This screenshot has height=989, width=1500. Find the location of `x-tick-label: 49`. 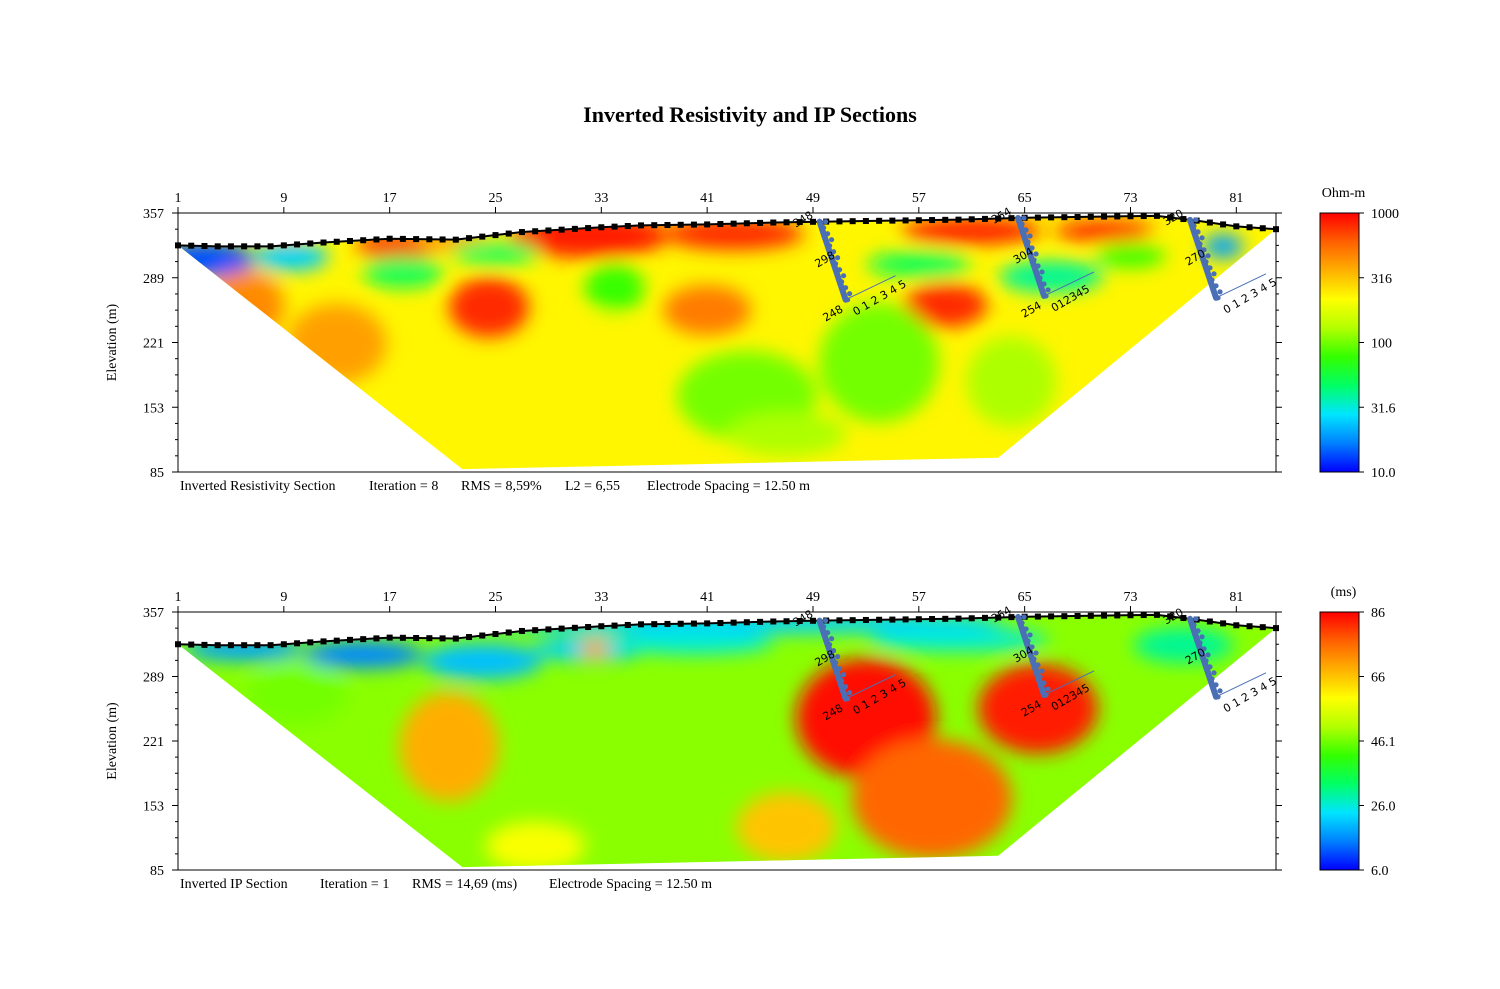

x-tick-label: 49 is located at coordinates (813, 198).